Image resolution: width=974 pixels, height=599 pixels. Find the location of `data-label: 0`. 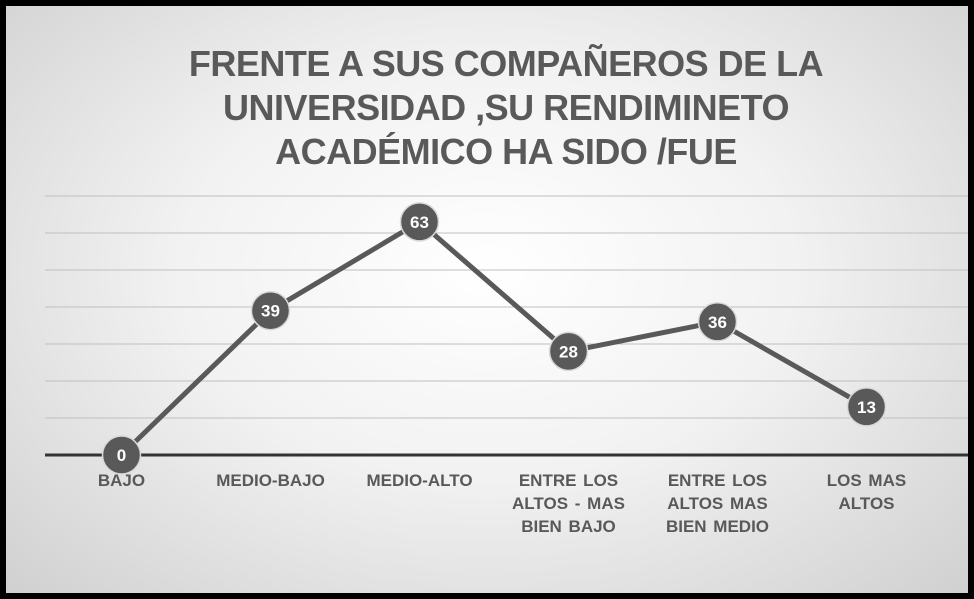

data-label: 0 is located at coordinates (121, 455).